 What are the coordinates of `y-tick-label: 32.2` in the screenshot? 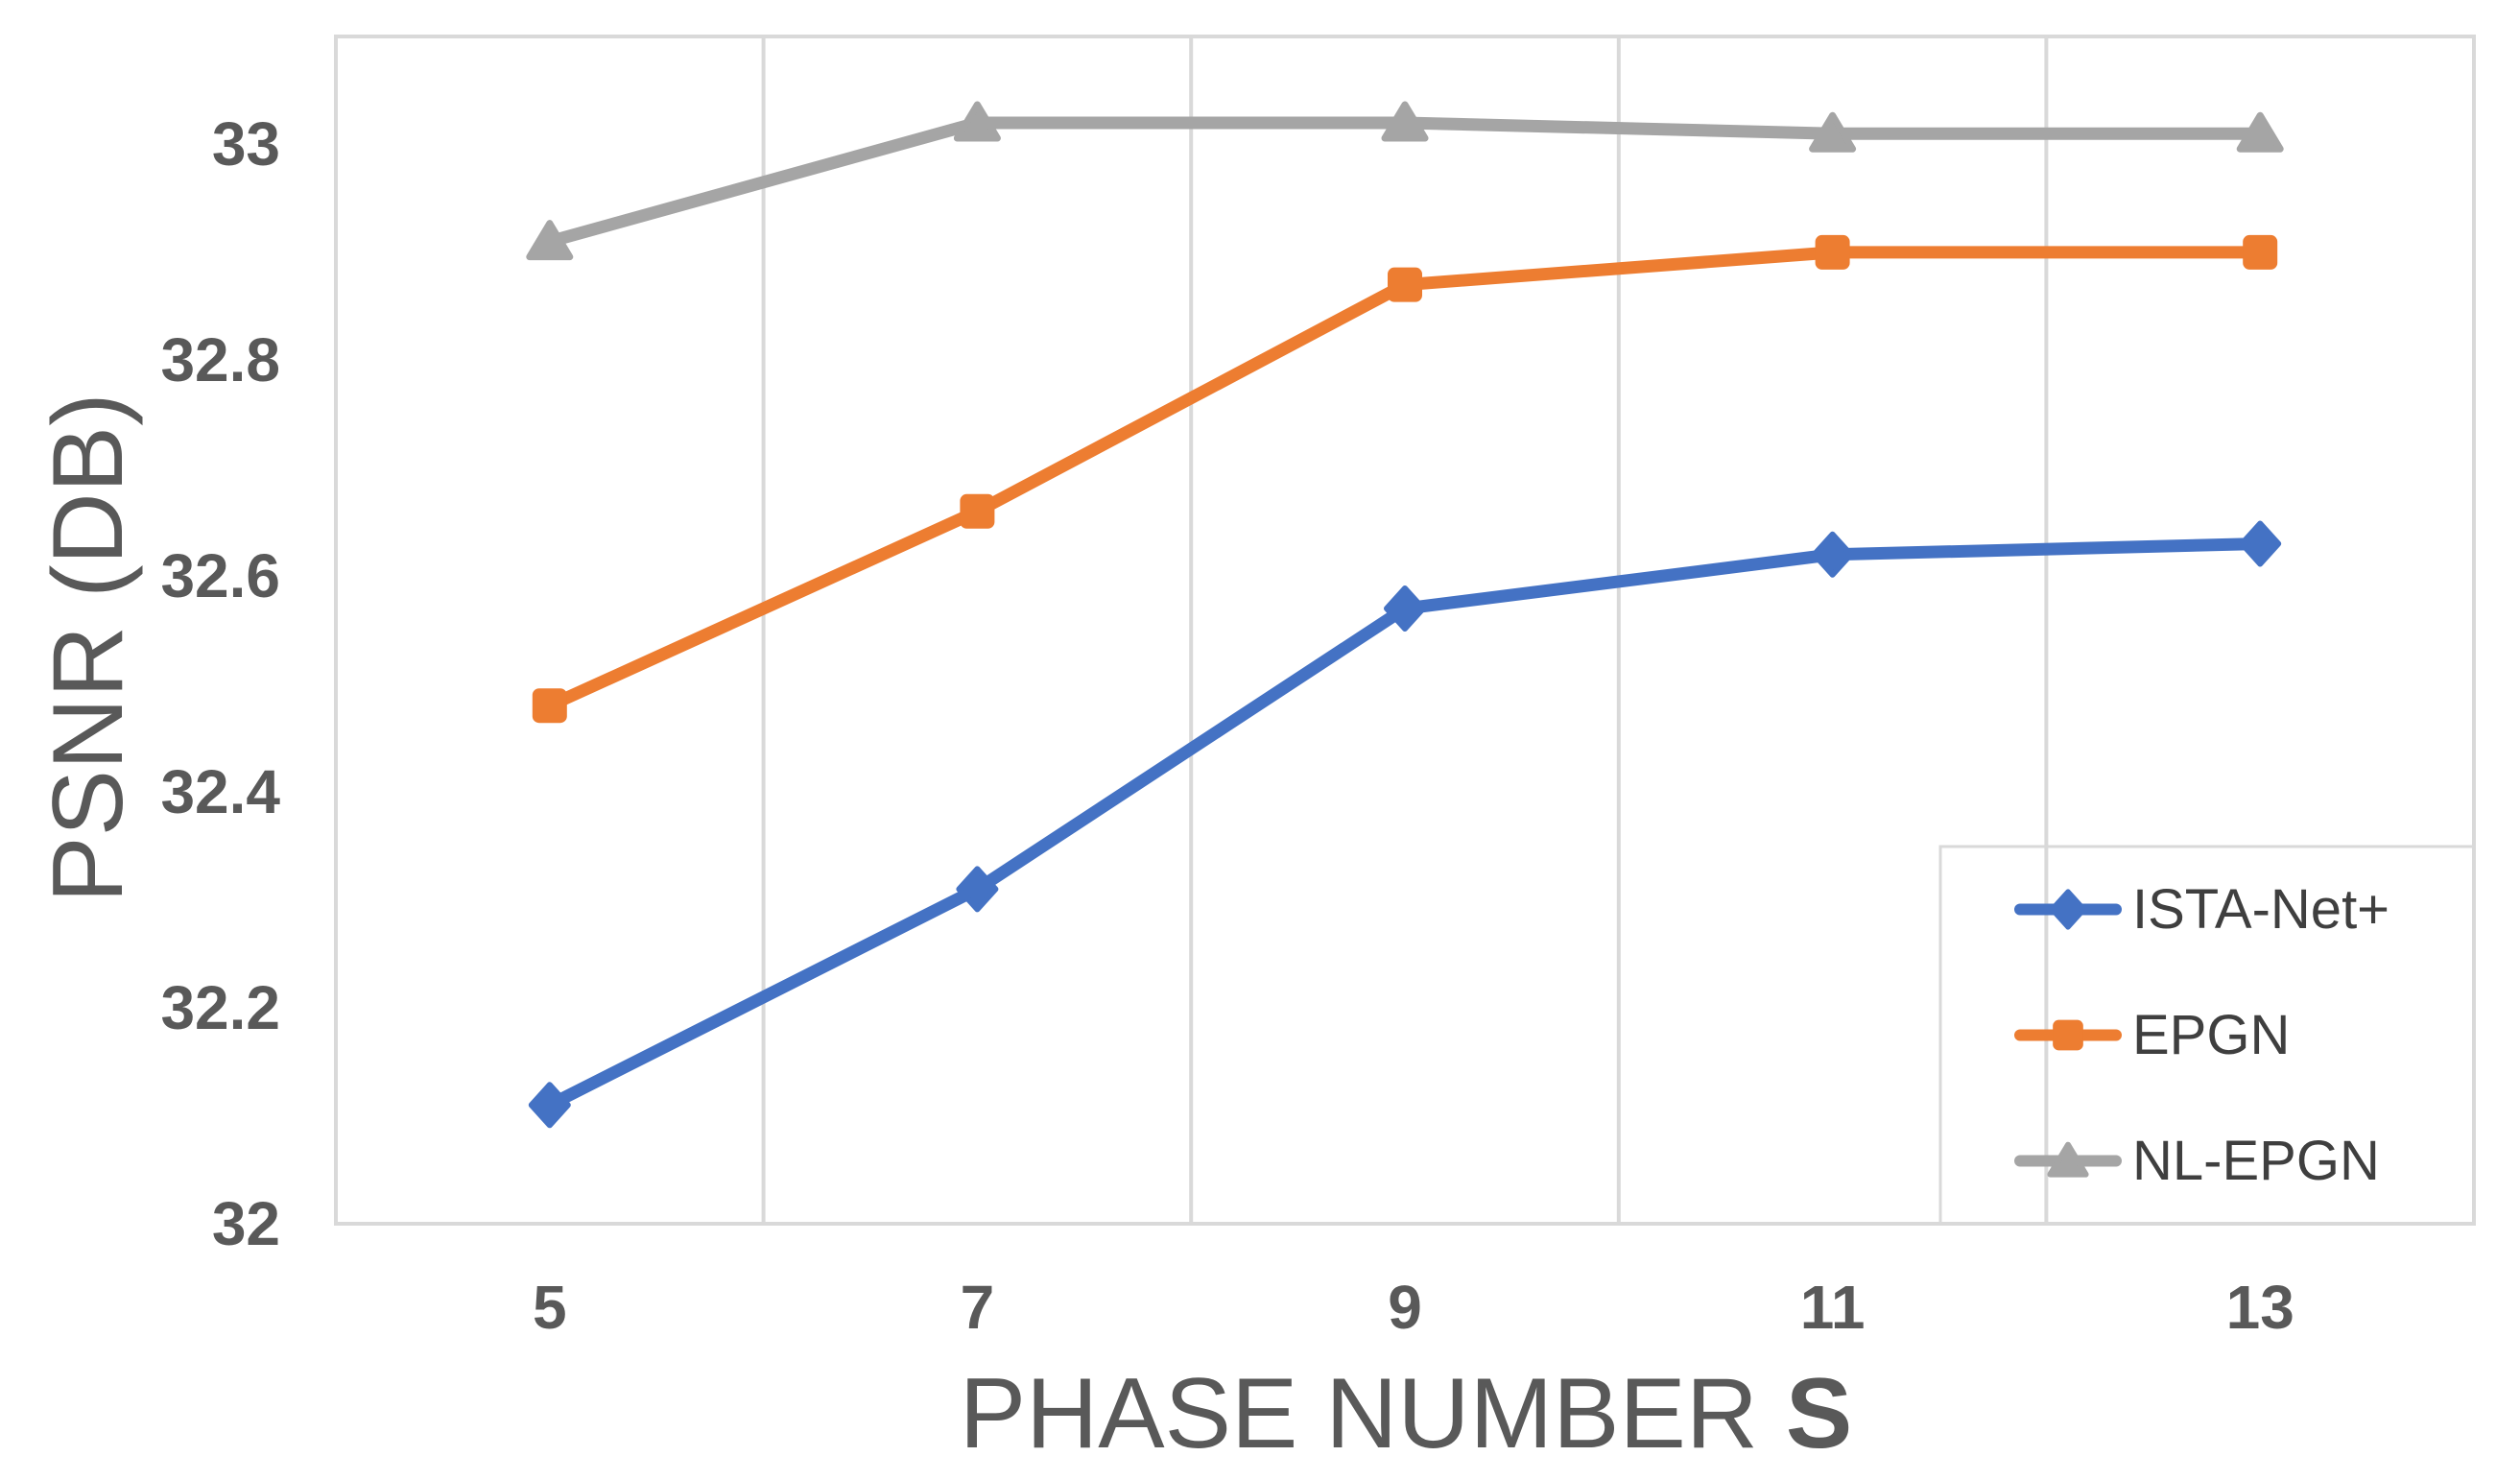 It's located at (220, 1008).